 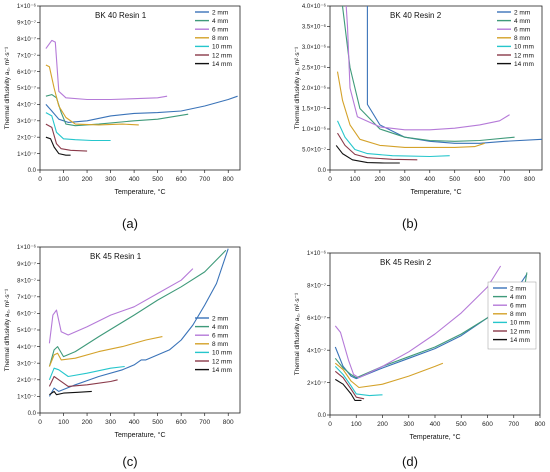 What do you see at coordinates (314, 68) in the screenshot?
I see `y-tick-label: 2.5×10⁻⁶` at bounding box center [314, 68].